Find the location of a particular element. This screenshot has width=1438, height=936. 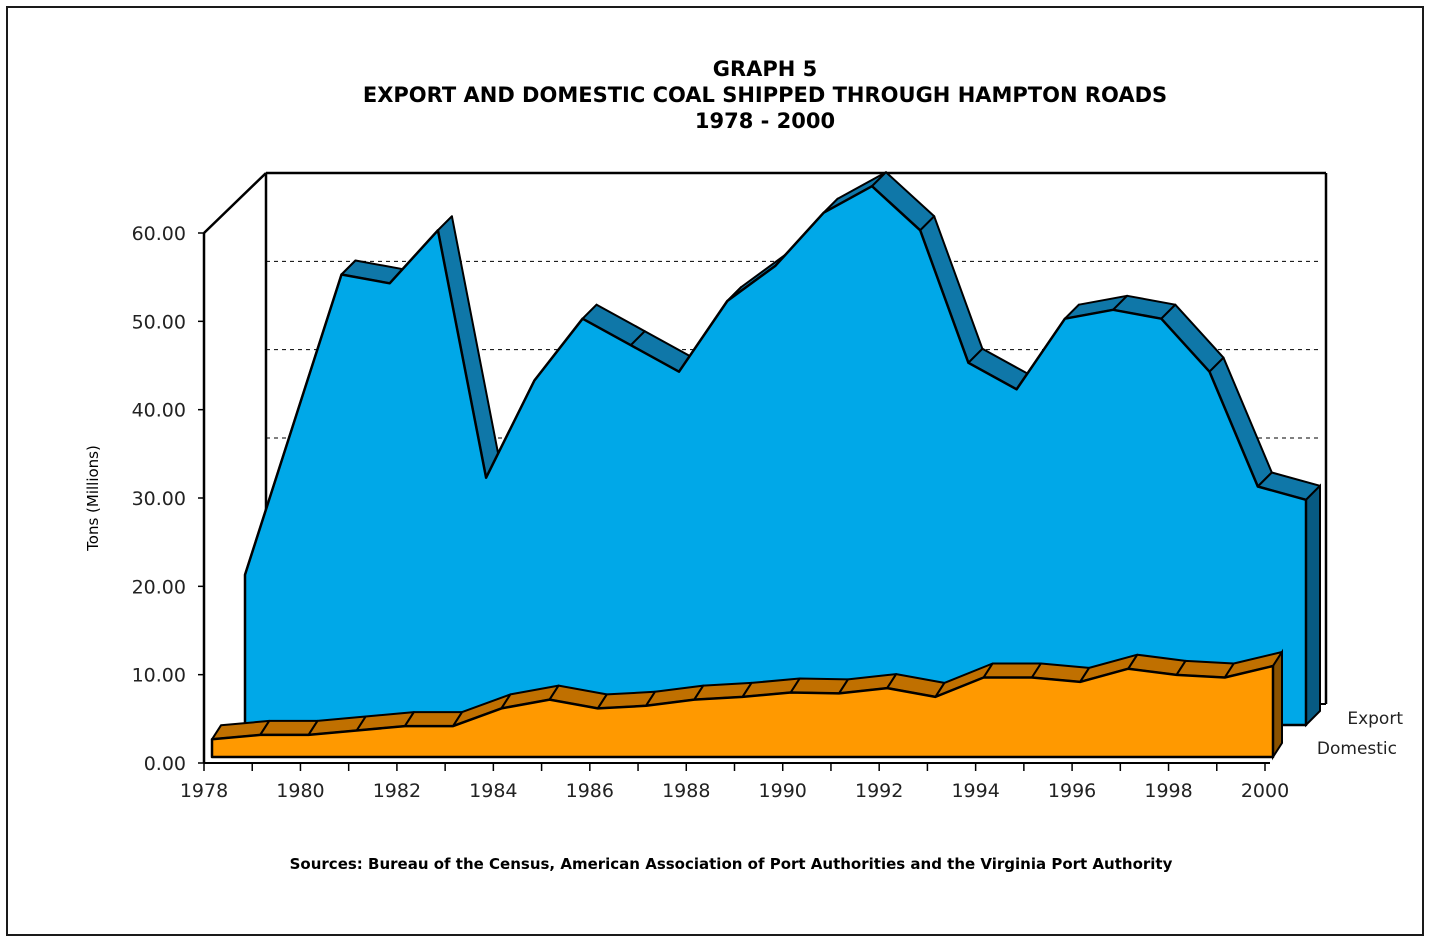

wall-top-left-edge is located at coordinates (235, 203).